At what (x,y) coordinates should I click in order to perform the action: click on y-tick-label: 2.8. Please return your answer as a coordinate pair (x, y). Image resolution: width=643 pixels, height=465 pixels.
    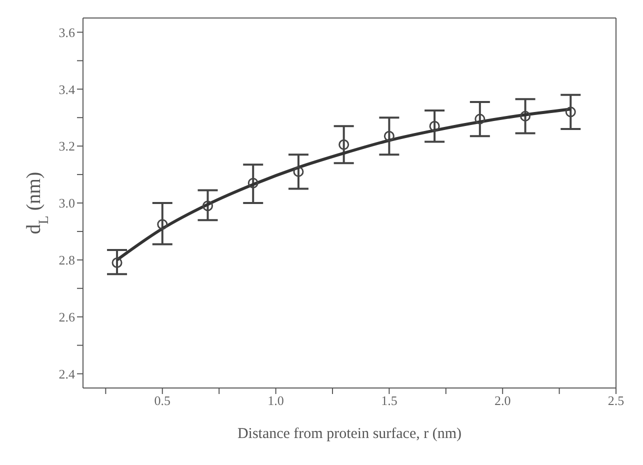
    Looking at the image, I should click on (66, 260).